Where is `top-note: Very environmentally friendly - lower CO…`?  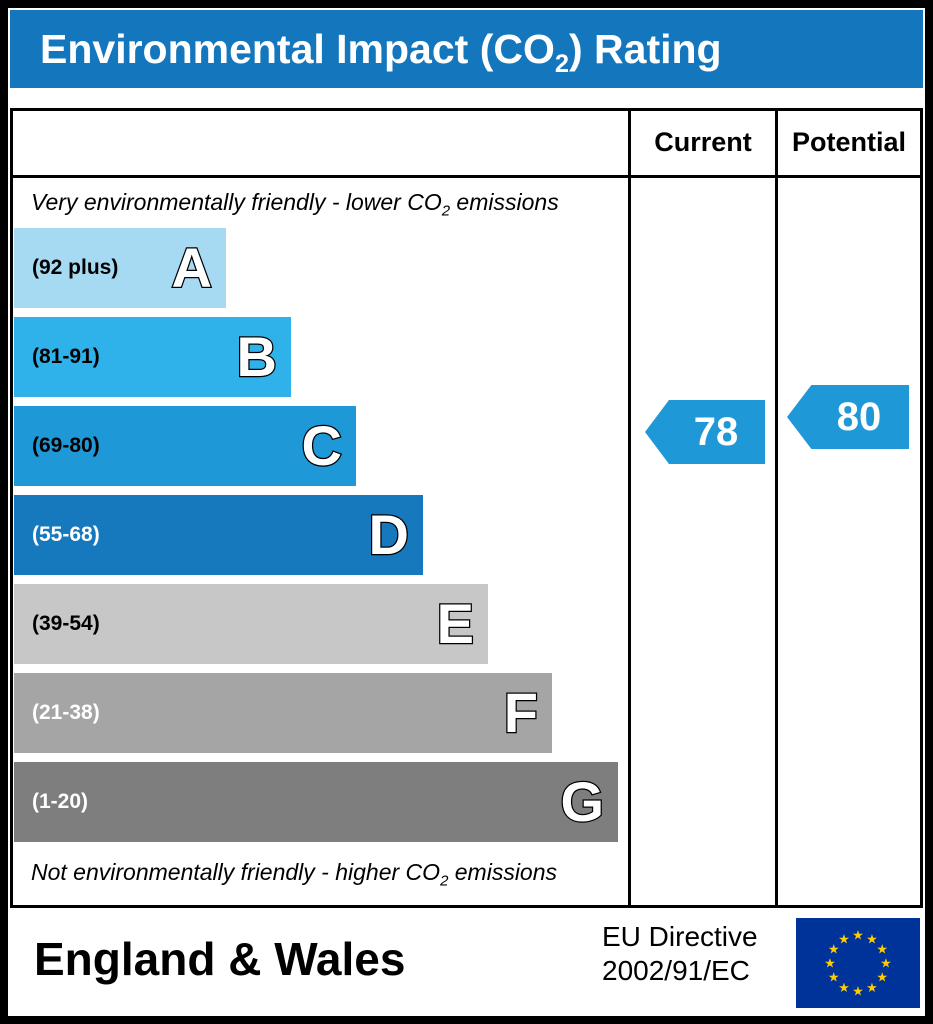 top-note: Very environmentally friendly - lower CO… is located at coordinates (295, 204).